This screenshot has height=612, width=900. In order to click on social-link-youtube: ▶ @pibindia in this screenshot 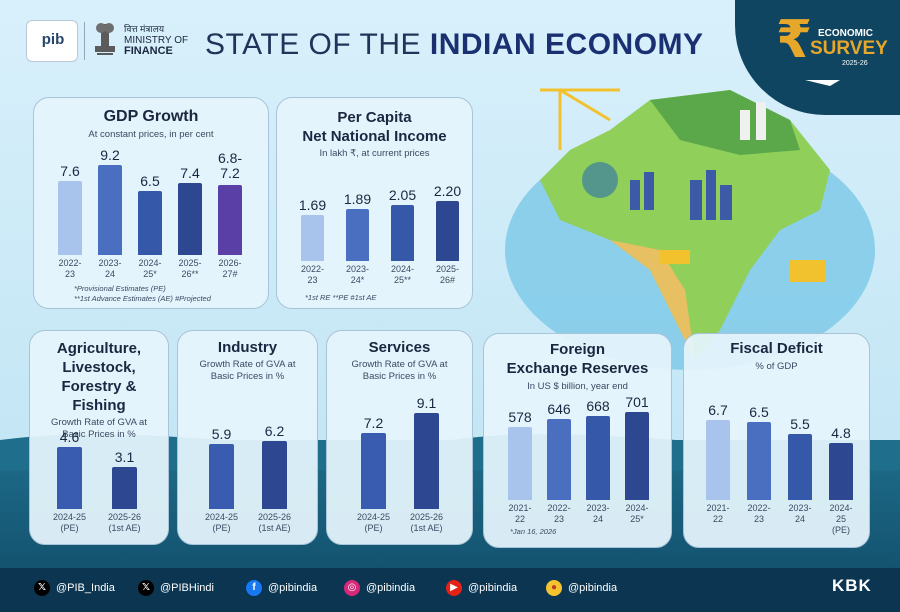, I will do `click(481, 588)`.